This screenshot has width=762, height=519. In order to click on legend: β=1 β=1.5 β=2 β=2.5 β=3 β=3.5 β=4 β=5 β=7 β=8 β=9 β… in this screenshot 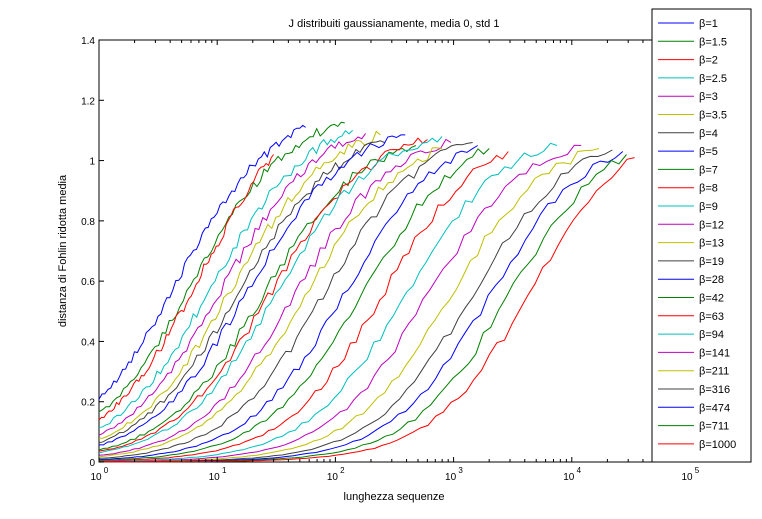, I will do `click(701, 235)`.